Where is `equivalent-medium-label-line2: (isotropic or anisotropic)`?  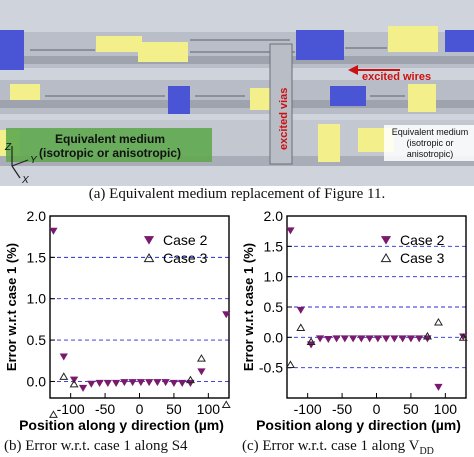
equivalent-medium-label-line2: (isotropic or anisotropic) is located at coordinates (110, 153).